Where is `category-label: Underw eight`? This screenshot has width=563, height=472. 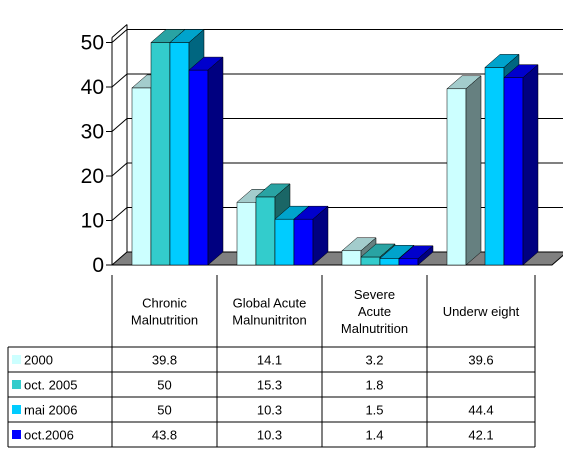
category-label: Underw eight is located at coordinates (481, 311).